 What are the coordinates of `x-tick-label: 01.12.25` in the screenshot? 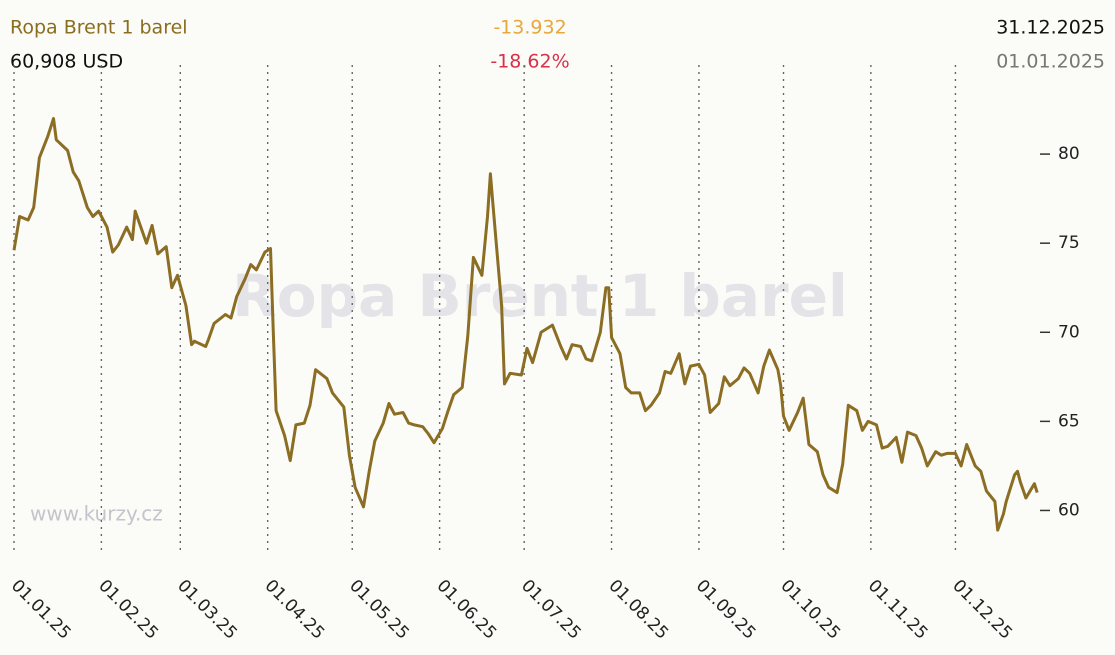 It's located at (982, 610).